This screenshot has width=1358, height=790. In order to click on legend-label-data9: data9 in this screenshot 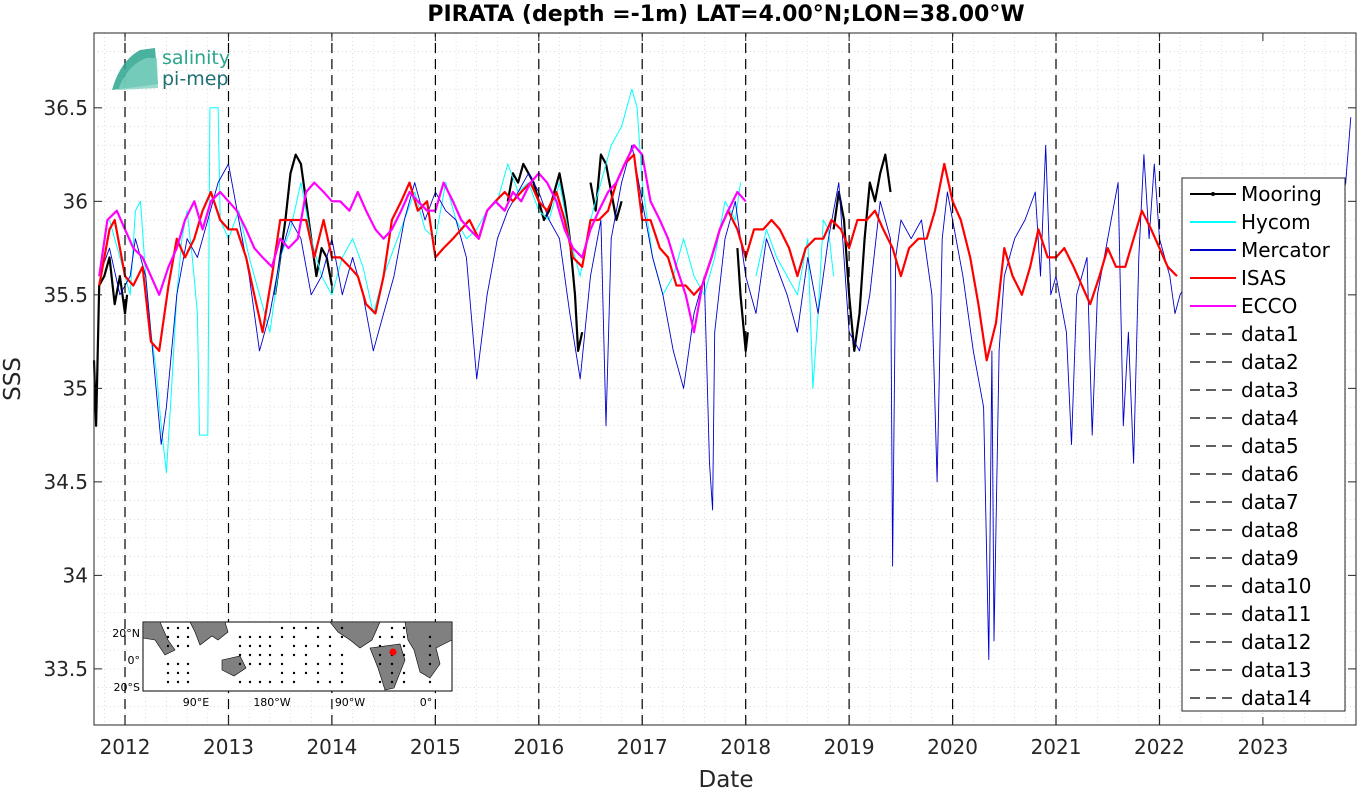, I will do `click(1270, 558)`.